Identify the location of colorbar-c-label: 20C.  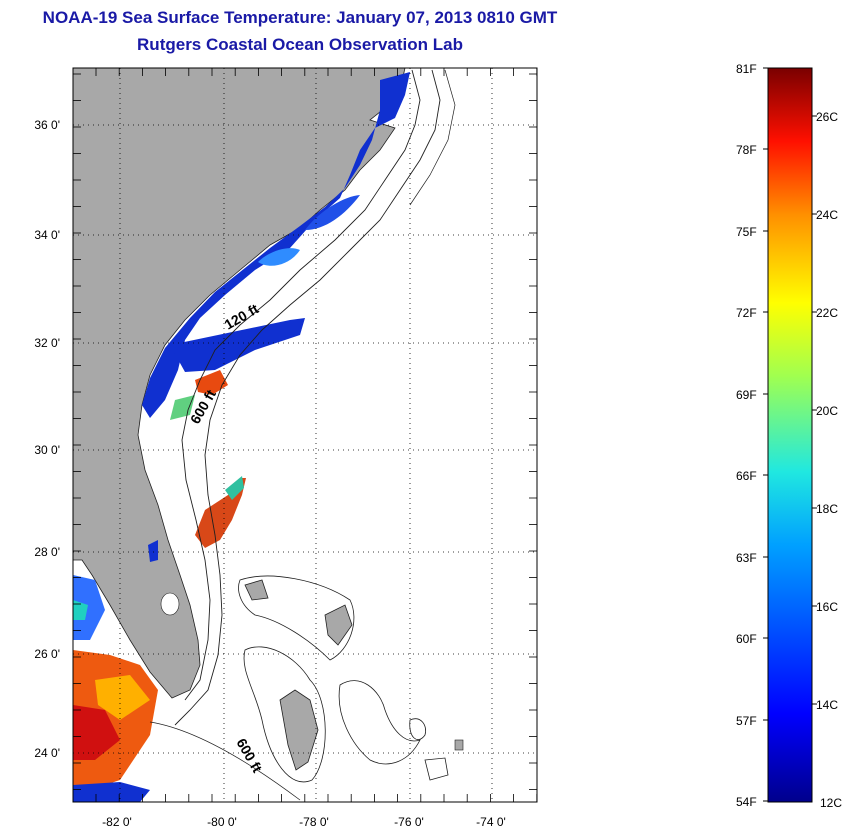
(827, 411).